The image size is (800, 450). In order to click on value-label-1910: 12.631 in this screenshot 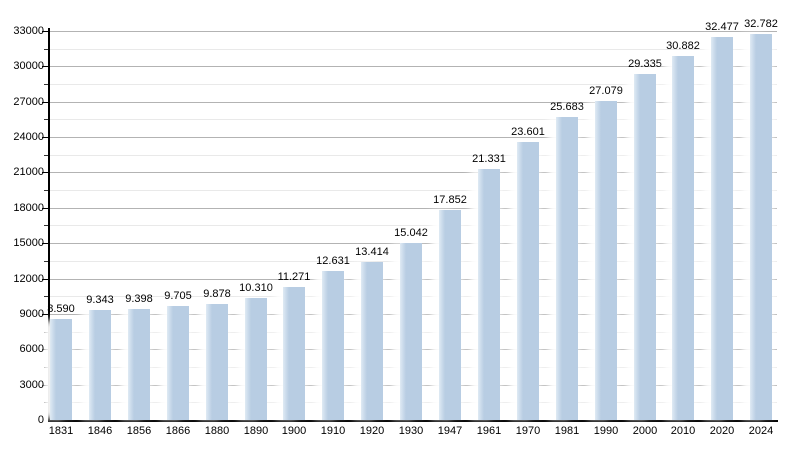, I will do `click(333, 261)`.